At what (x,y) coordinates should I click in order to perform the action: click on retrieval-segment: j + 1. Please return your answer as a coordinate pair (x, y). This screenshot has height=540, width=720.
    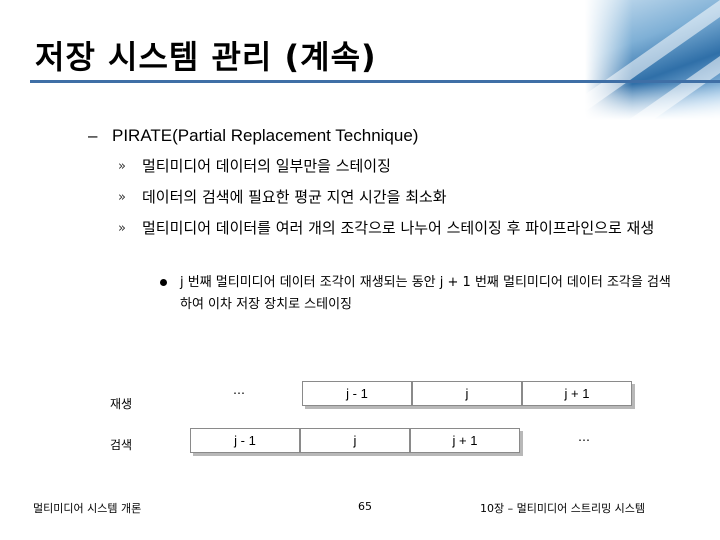
    Looking at the image, I should click on (465, 440).